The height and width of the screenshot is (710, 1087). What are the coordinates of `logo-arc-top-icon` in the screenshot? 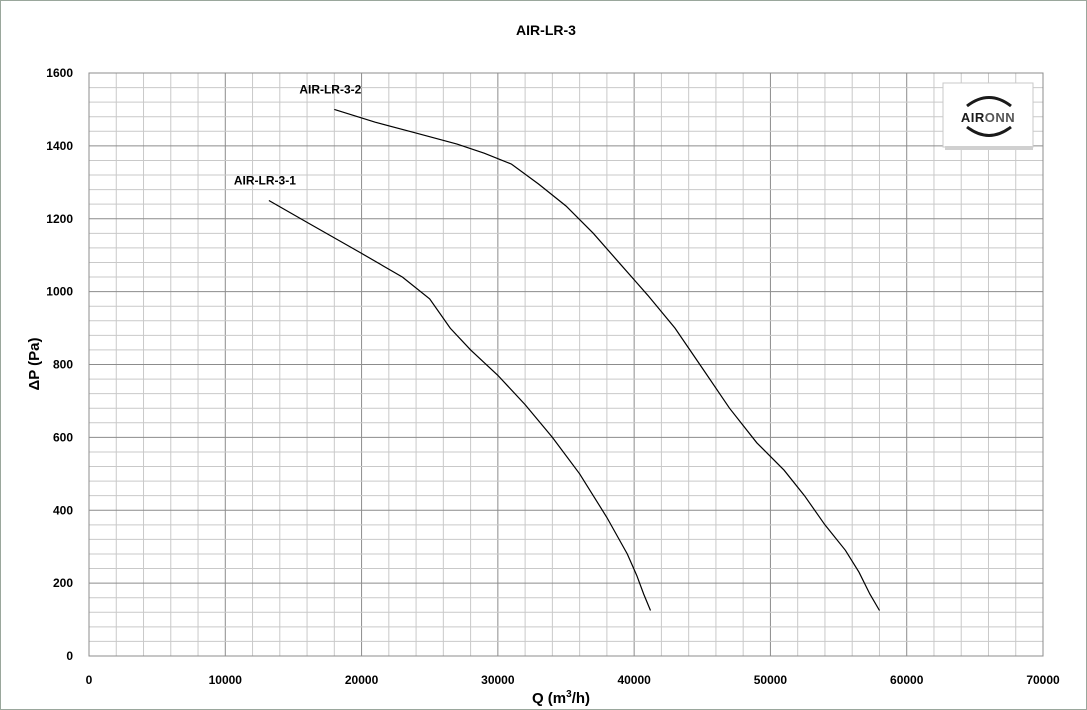 It's located at (989, 102).